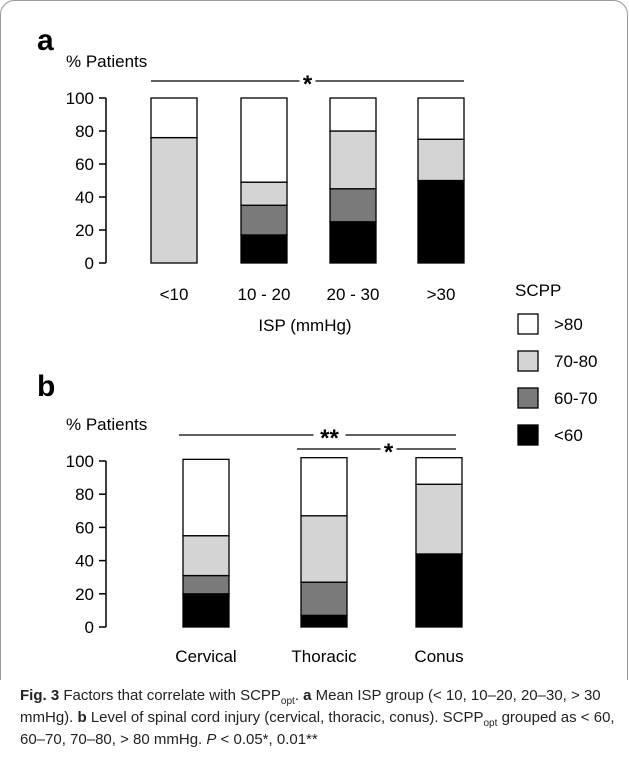 This screenshot has width=629, height=782. What do you see at coordinates (211, 739) in the screenshot?
I see `caption-p: P` at bounding box center [211, 739].